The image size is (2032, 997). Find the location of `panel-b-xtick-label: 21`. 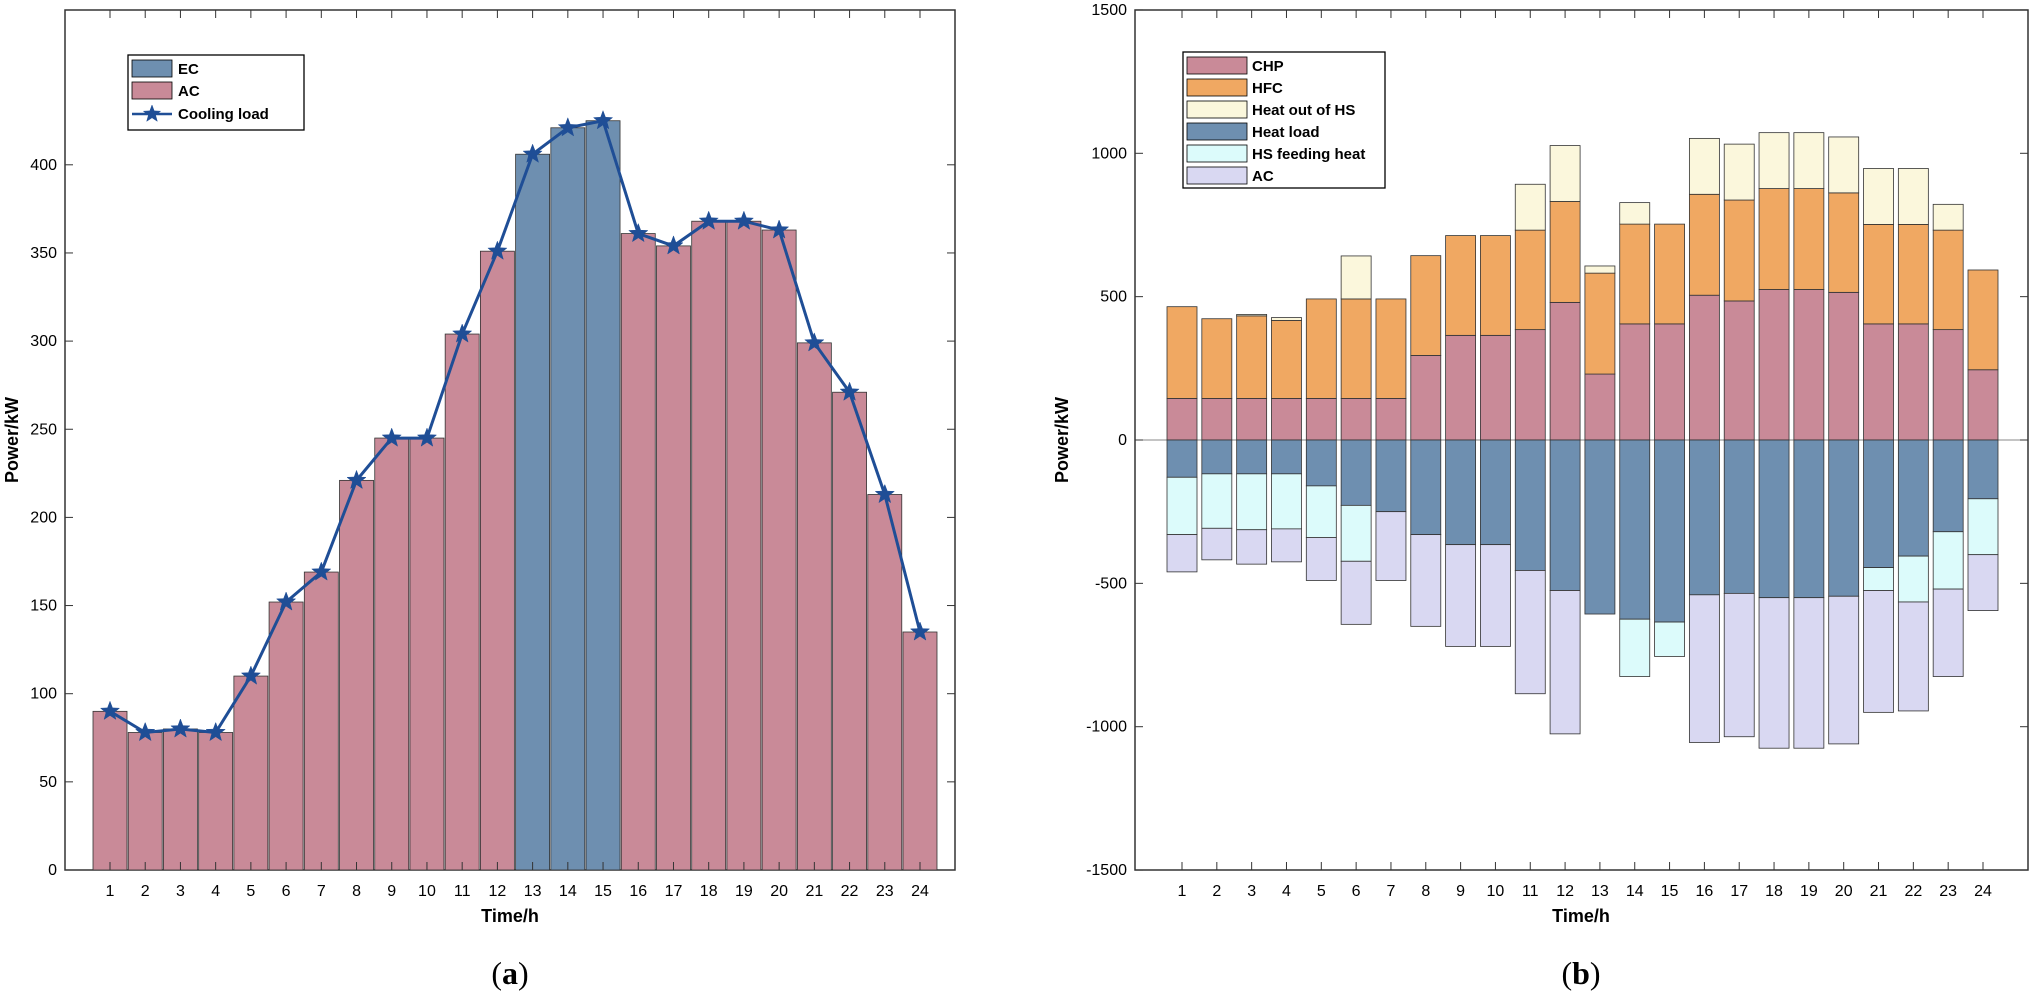

panel-b-xtick-label: 21 is located at coordinates (1879, 891).